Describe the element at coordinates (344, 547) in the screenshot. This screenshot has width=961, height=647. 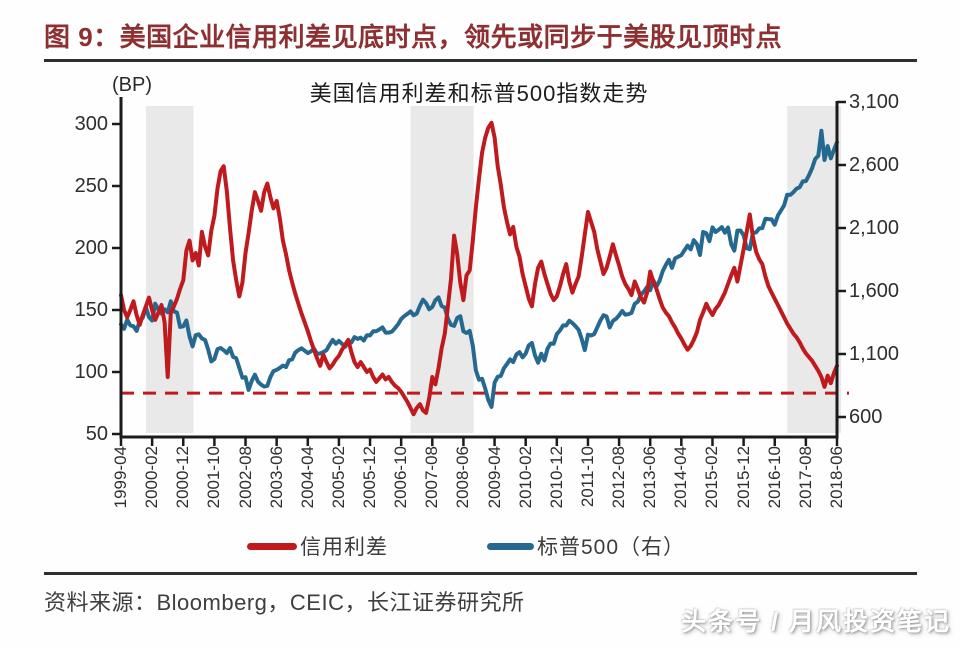
I see `credit-spread-legend-label: 信用利差` at that location.